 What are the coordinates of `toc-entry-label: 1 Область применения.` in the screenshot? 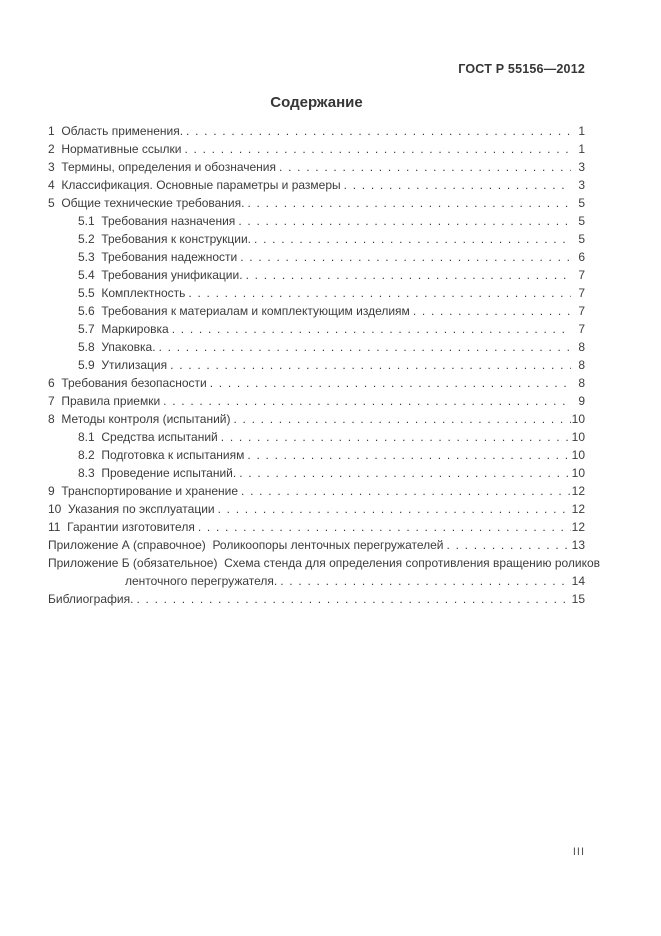 It's located at (116, 131).